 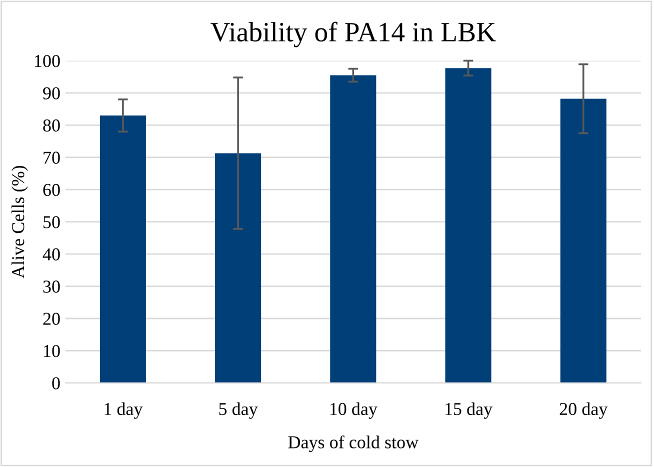 I want to click on y-tick-label: 30, so click(x=51, y=286).